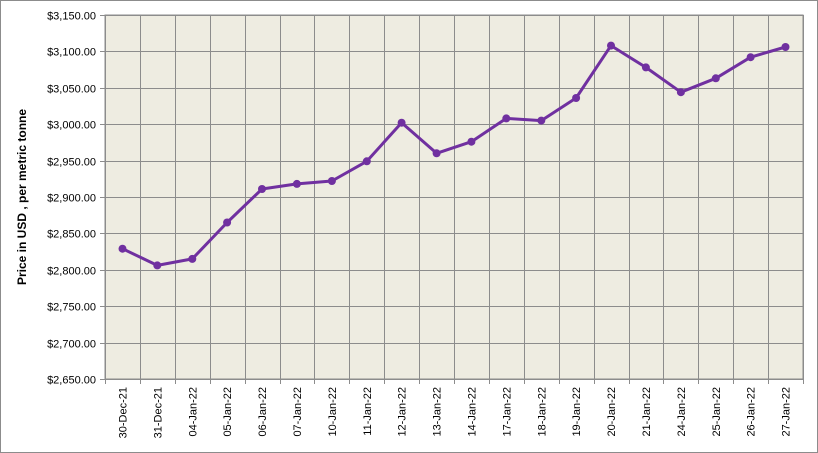  I want to click on x-tick-label: 05-Jan-22, so click(228, 412).